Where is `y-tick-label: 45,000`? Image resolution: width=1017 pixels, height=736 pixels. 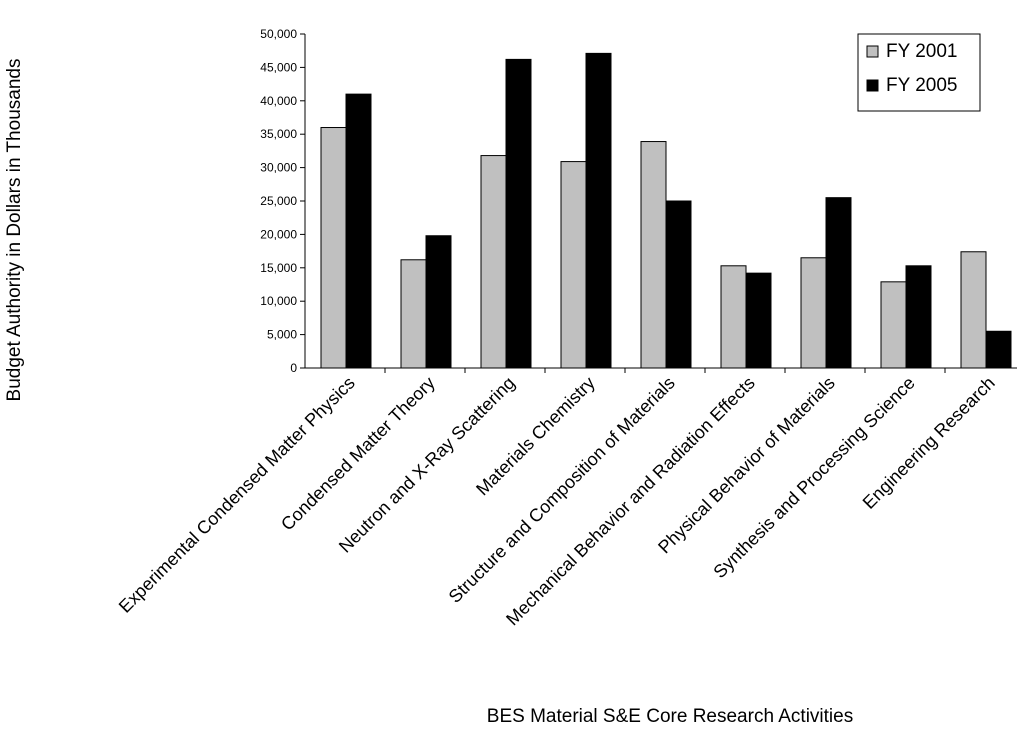 y-tick-label: 45,000 is located at coordinates (278, 67).